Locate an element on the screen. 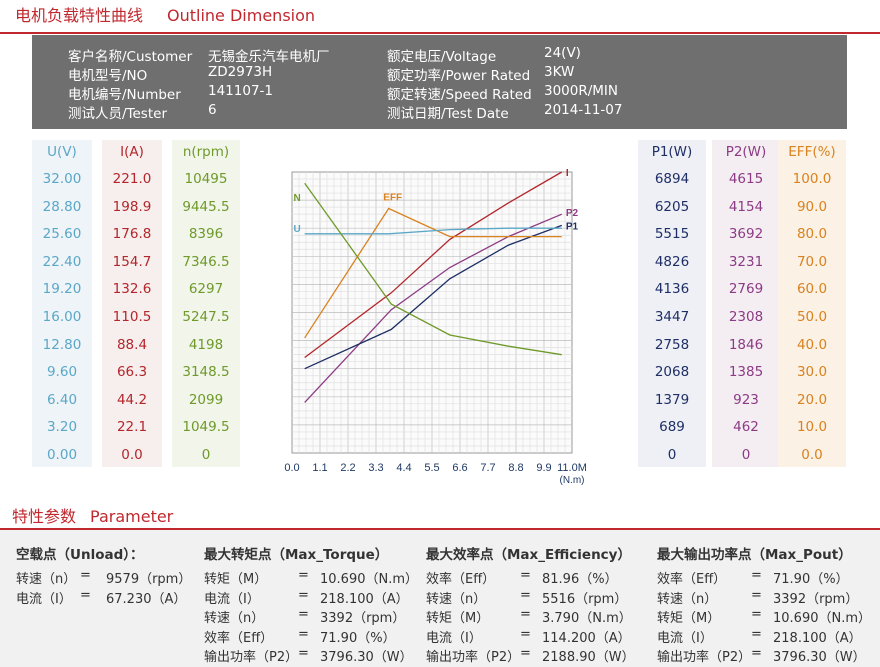 The image size is (880, 667). column-value: 44.2 is located at coordinates (132, 399).